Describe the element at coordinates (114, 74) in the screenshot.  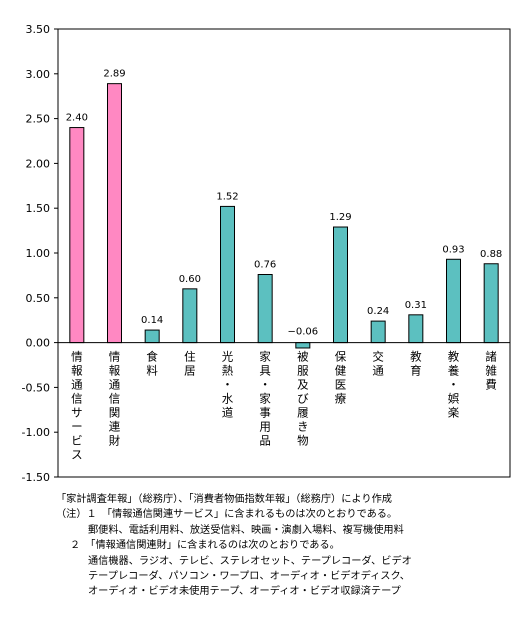
I see `value-label: 2.89` at that location.